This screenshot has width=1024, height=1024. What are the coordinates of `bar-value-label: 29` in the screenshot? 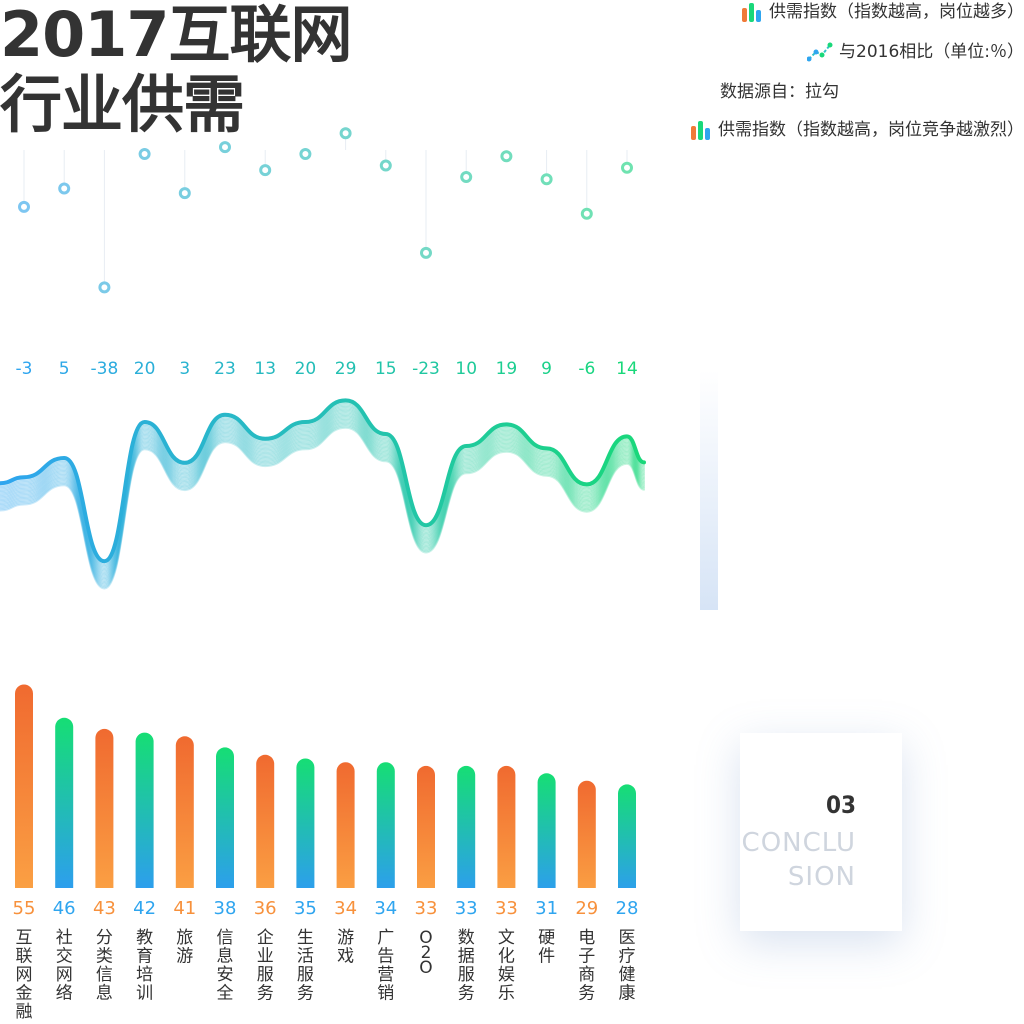 It's located at (586, 908).